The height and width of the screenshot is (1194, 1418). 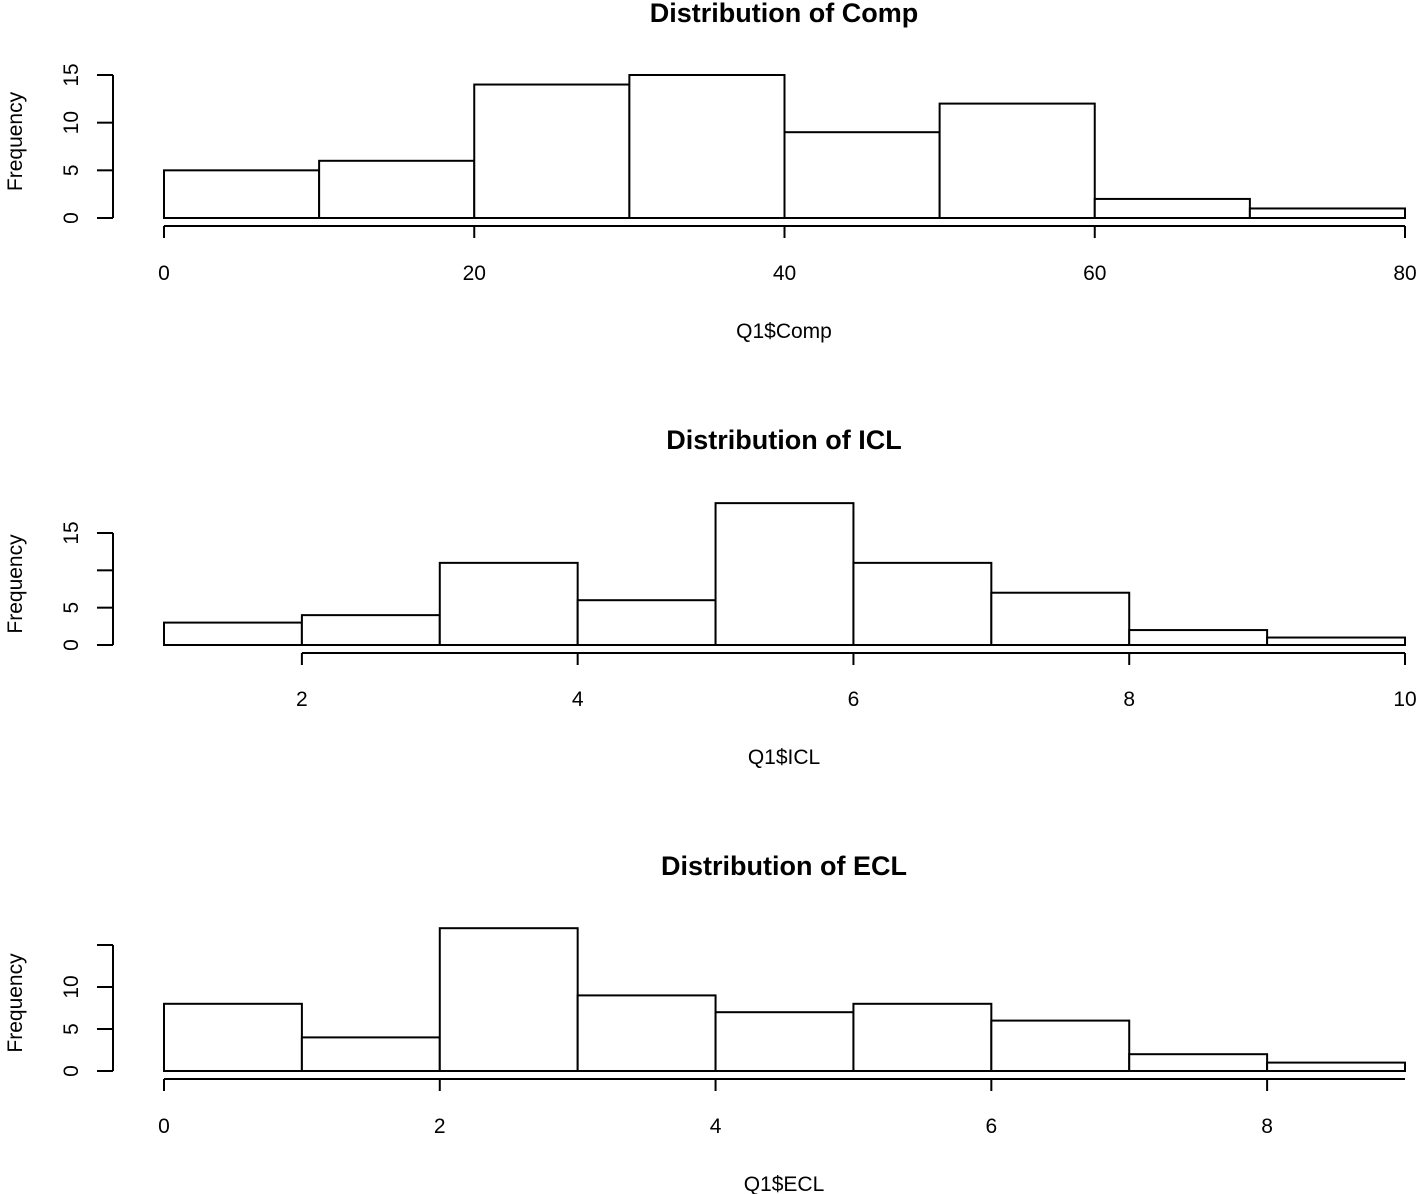 What do you see at coordinates (1094, 273) in the screenshot?
I see `x-tick-label: 60` at bounding box center [1094, 273].